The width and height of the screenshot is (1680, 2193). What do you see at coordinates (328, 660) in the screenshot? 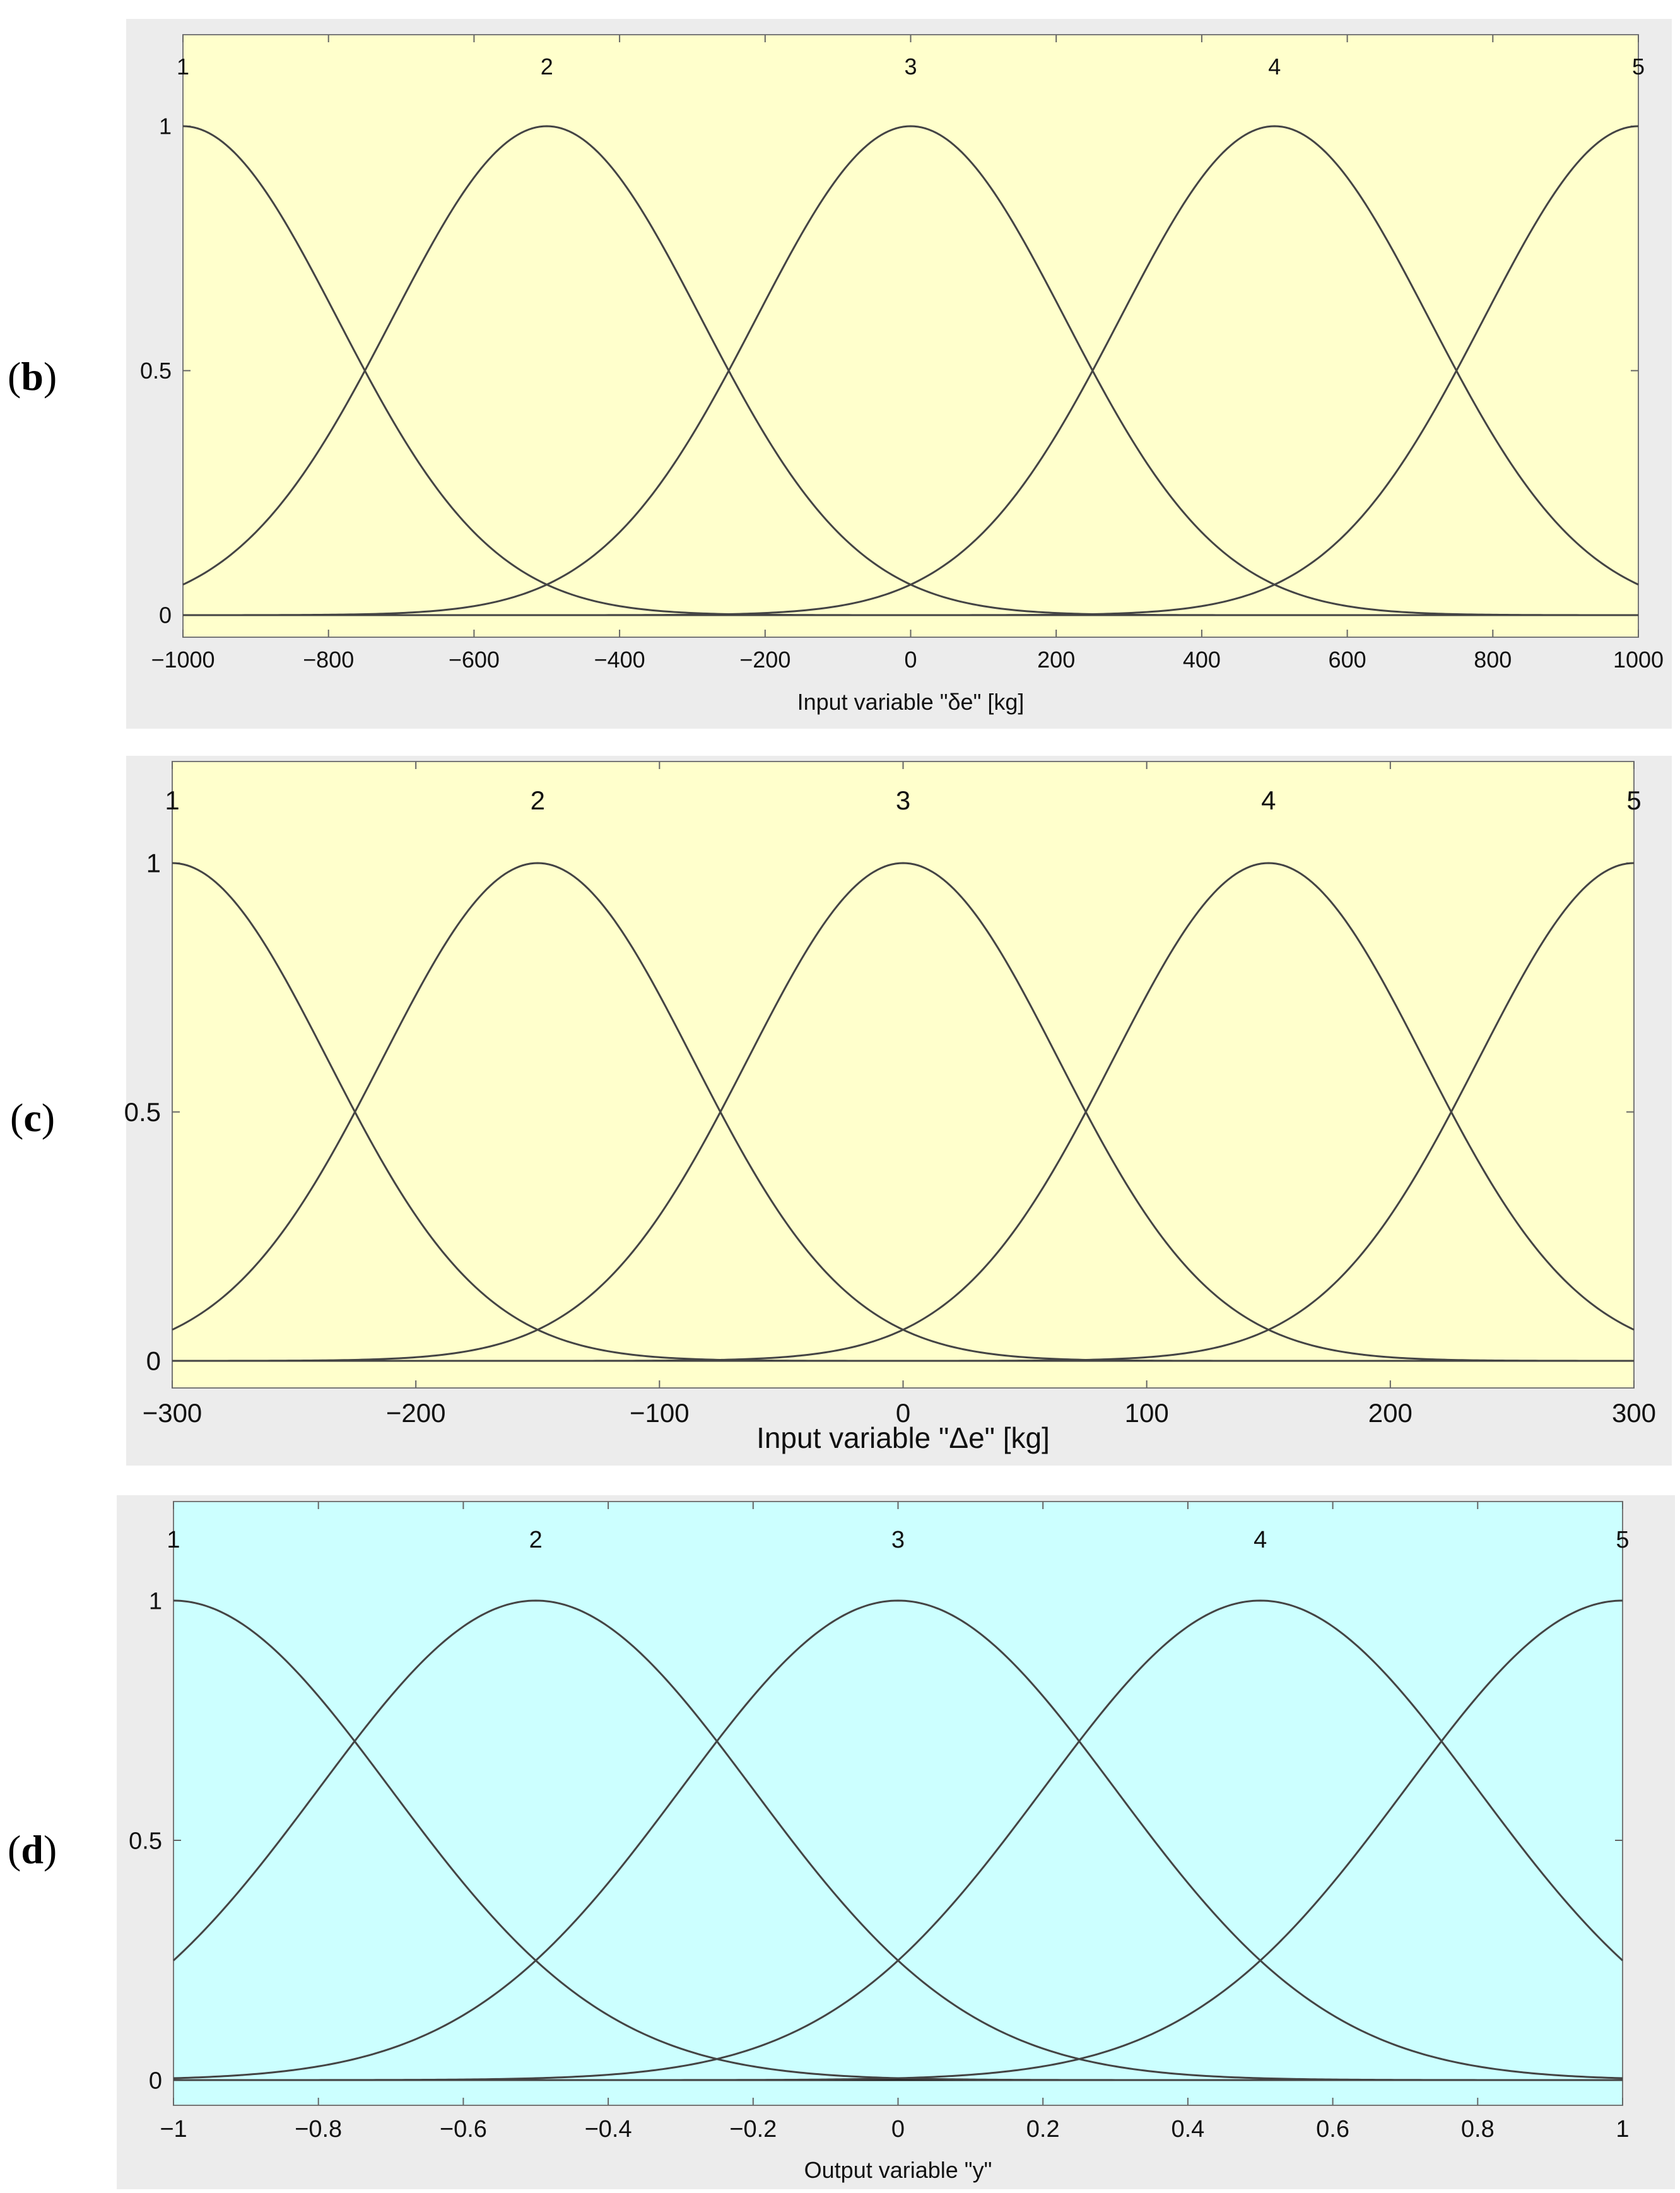
I see `x-tick-label: −800` at bounding box center [328, 660].